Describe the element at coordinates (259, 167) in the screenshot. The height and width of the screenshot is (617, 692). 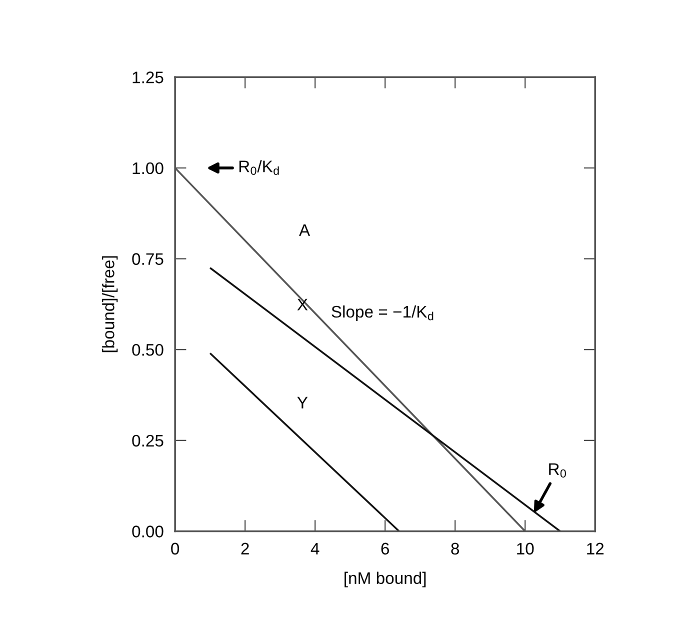
I see `annotation: R$_{0}$/K$_{d}$` at that location.